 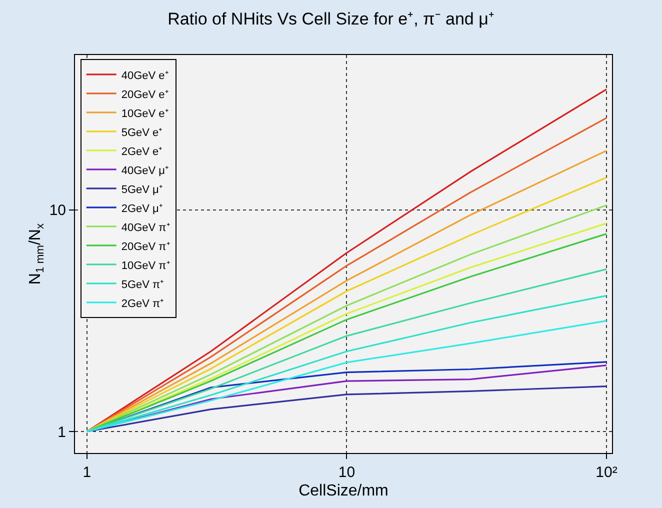 I want to click on legend-label: 5GeV e⁺, so click(x=142, y=132).